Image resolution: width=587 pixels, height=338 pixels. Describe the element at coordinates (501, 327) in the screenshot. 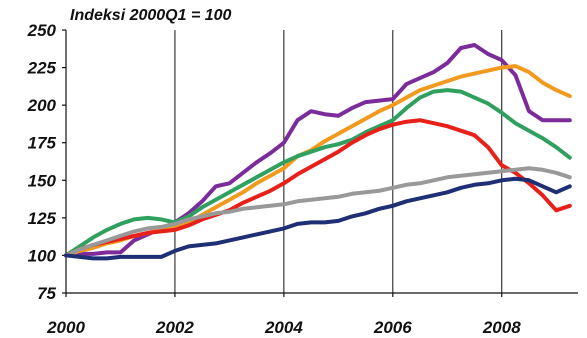

I see `x-tick-label-2008: 2008` at that location.